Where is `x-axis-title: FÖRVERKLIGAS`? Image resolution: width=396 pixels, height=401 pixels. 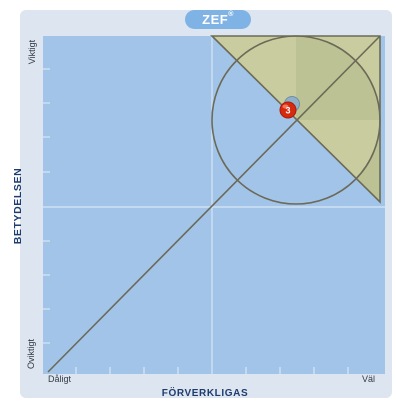 x-axis-title: FÖRVERKLIGAS is located at coordinates (205, 393).